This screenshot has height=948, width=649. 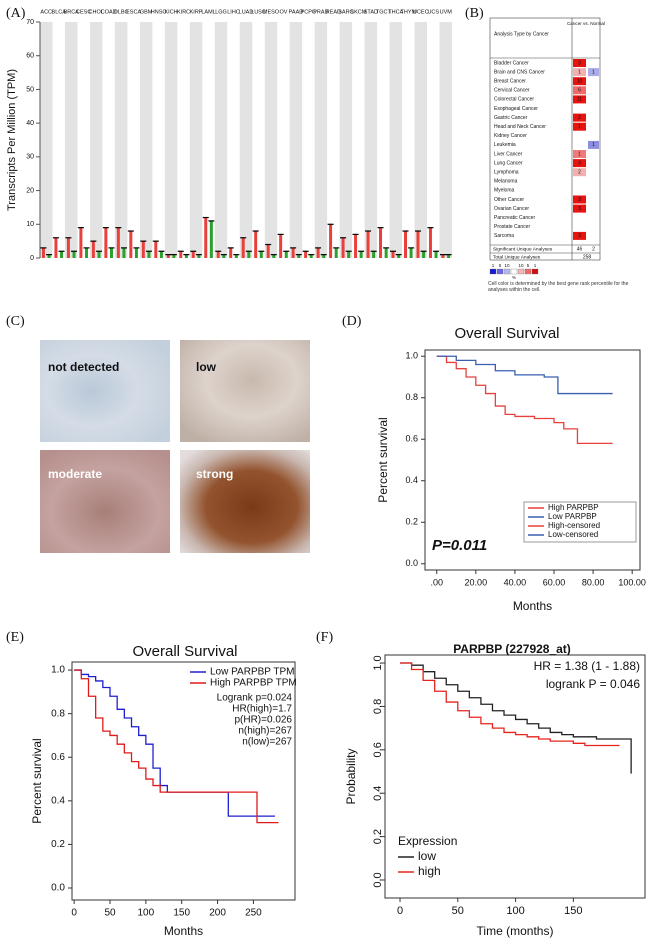 What do you see at coordinates (515, 931) in the screenshot?
I see `x-axis-label: Time (months)` at bounding box center [515, 931].